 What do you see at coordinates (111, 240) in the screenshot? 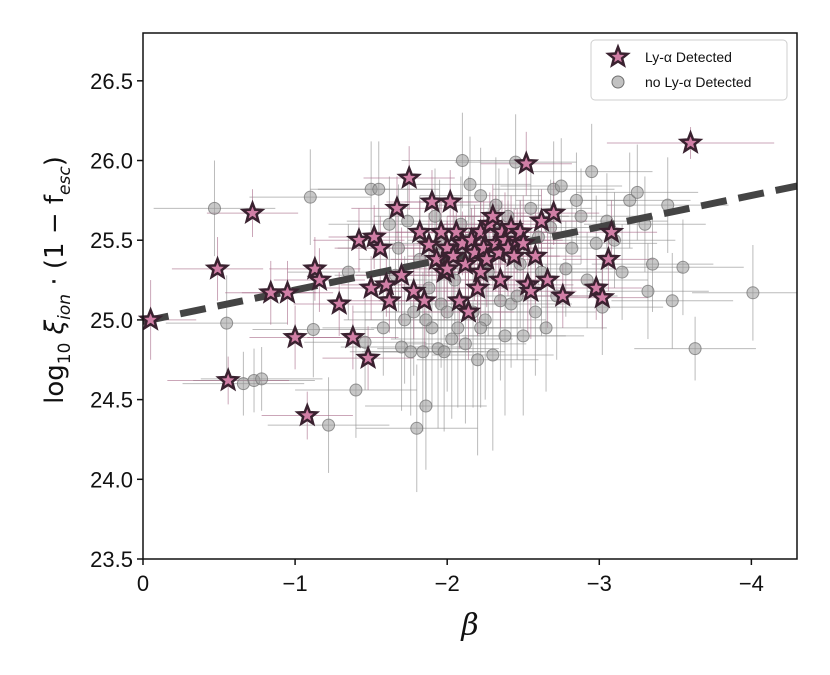
I see `y-tick-label: 25.5` at bounding box center [111, 240].